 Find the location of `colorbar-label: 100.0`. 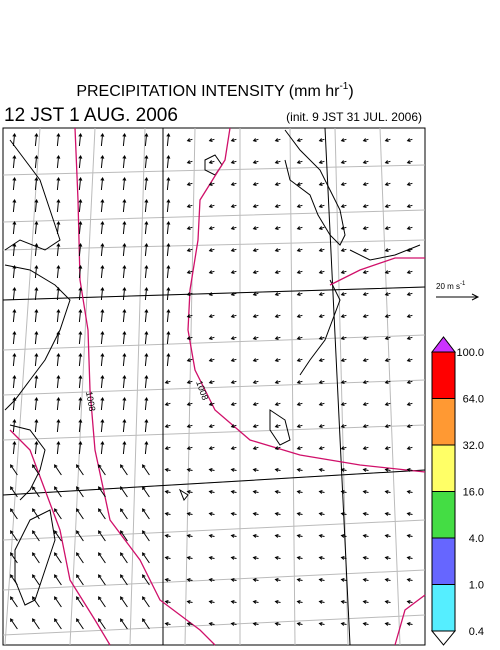

colorbar-label: 100.0 is located at coordinates (470, 353).